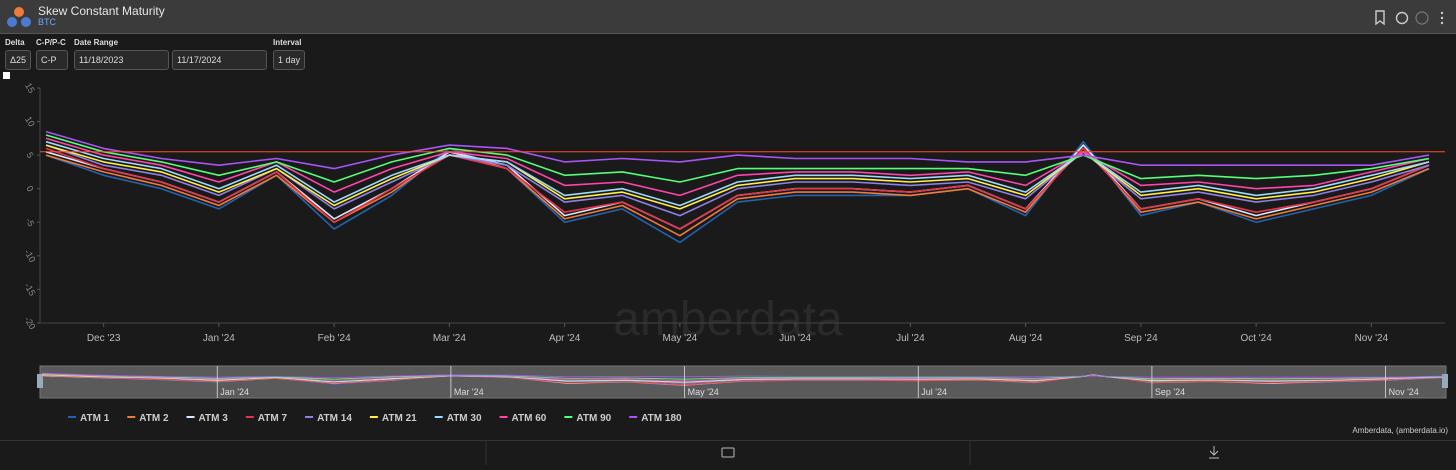  Describe the element at coordinates (469, 392) in the screenshot. I see `navigator-label: Mar '24` at that location.